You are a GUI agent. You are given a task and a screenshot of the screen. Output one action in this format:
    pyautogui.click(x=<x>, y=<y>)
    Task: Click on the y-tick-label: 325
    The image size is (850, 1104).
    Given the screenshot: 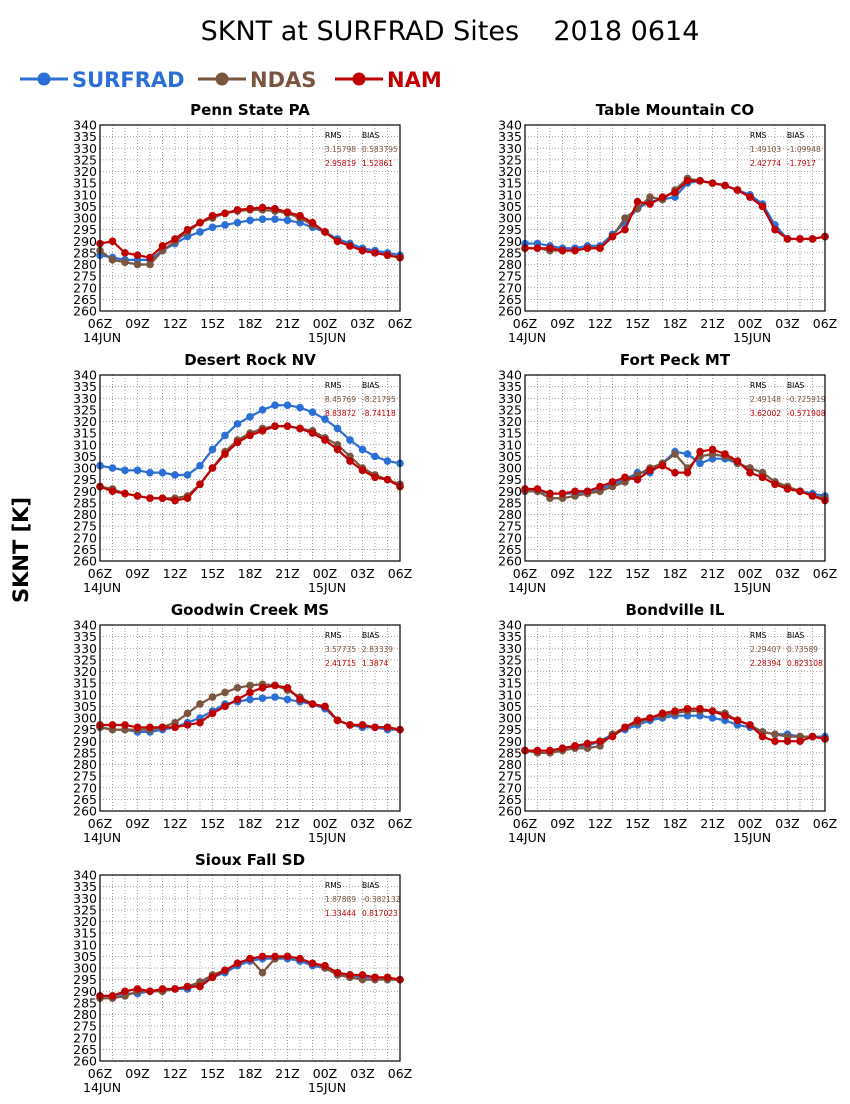 What is the action you would take?
    pyautogui.click(x=510, y=659)
    